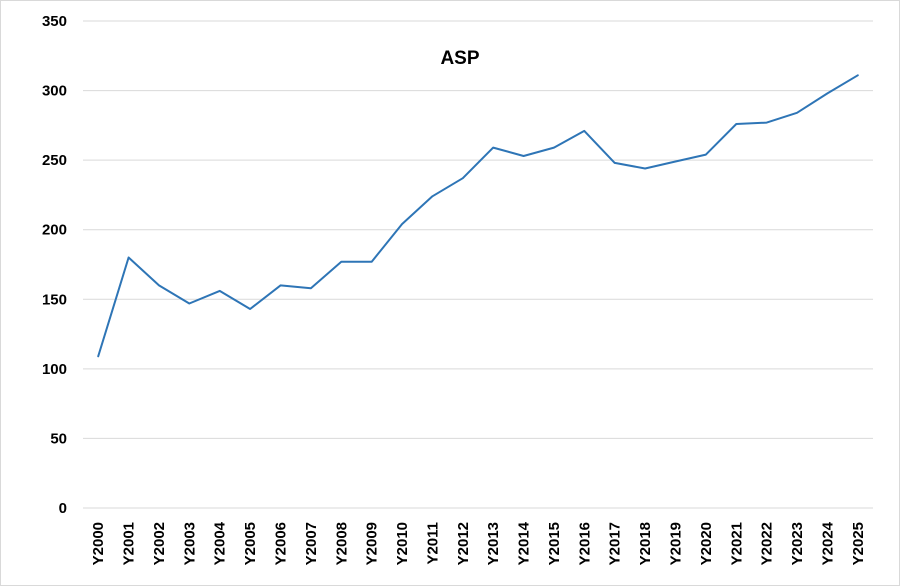 The height and width of the screenshot is (586, 900). Describe the element at coordinates (827, 543) in the screenshot. I see `x-tick-label: Y2024` at that location.